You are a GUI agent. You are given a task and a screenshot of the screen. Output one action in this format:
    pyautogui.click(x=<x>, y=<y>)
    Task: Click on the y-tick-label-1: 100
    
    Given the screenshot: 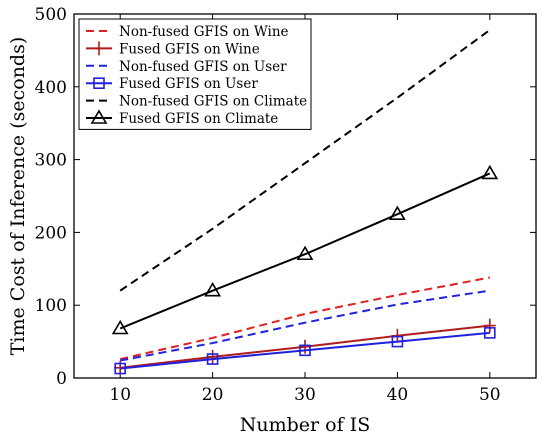 What is the action you would take?
    pyautogui.click(x=51, y=306)
    